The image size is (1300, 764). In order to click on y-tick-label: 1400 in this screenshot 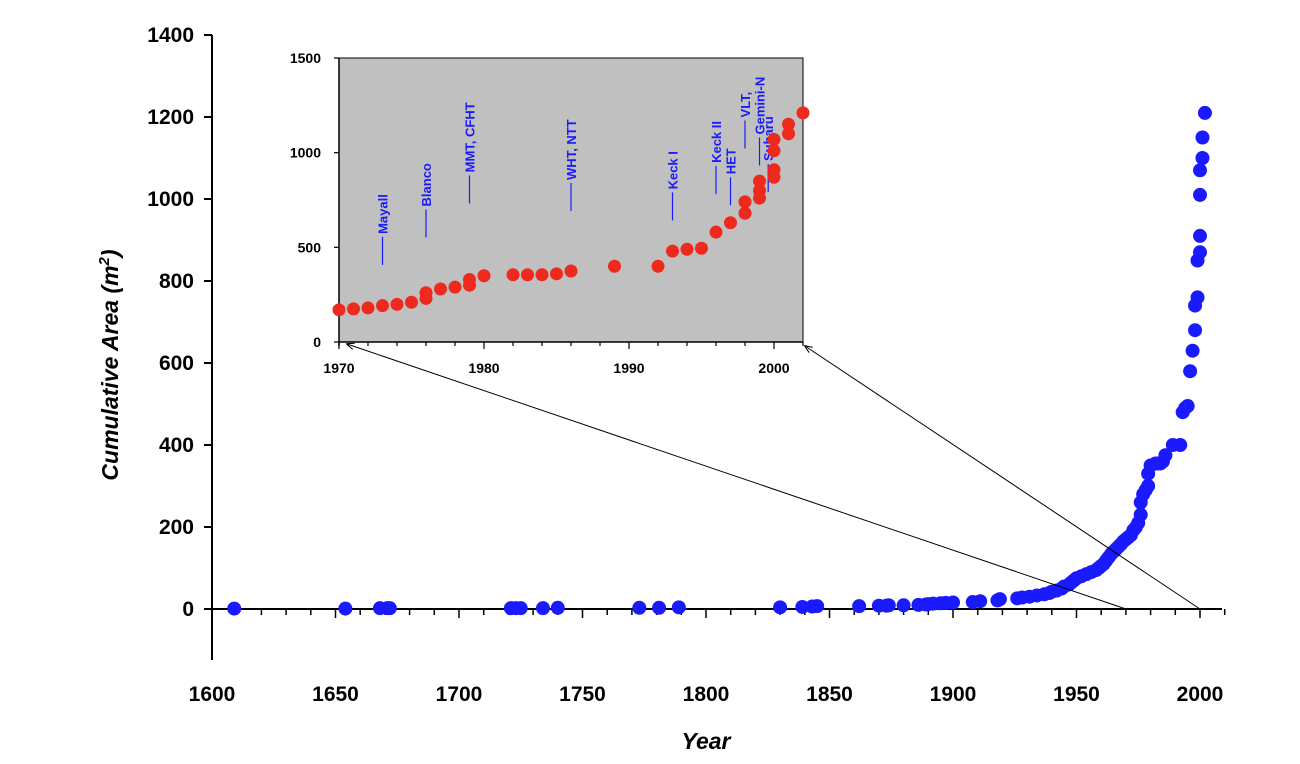, I will do `click(170, 35)`.